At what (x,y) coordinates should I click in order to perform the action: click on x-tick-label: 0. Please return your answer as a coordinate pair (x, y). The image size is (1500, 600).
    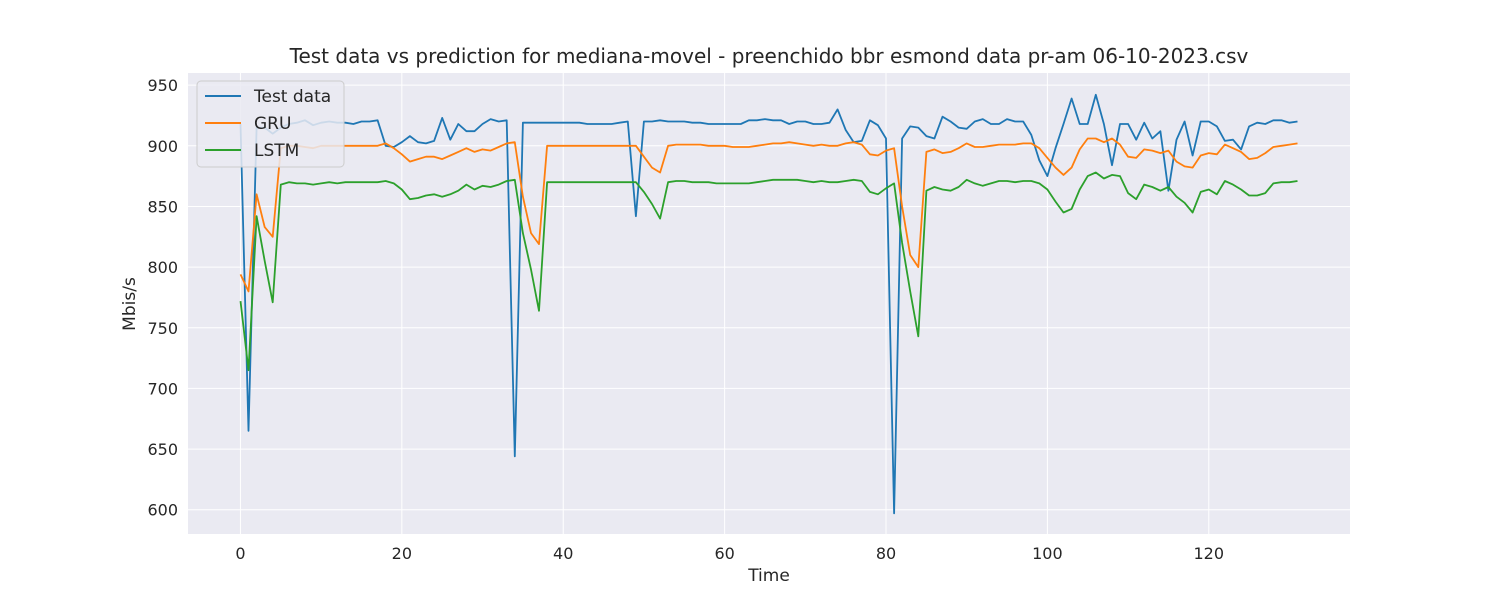
    Looking at the image, I should click on (240, 553).